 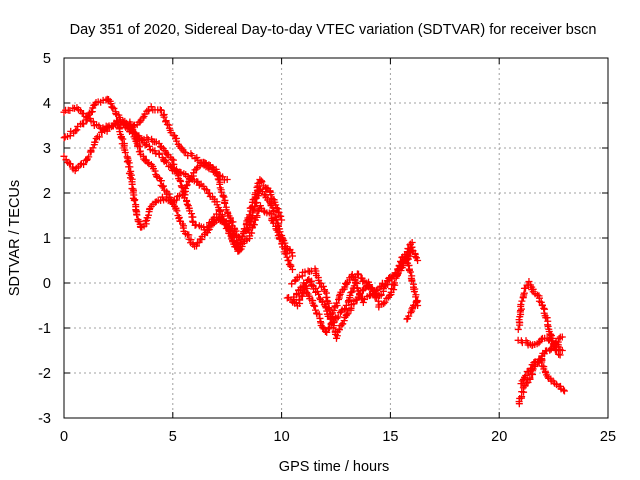 What do you see at coordinates (15, 238) in the screenshot?
I see `y-axis-label: SDTVAR / TECUs` at bounding box center [15, 238].